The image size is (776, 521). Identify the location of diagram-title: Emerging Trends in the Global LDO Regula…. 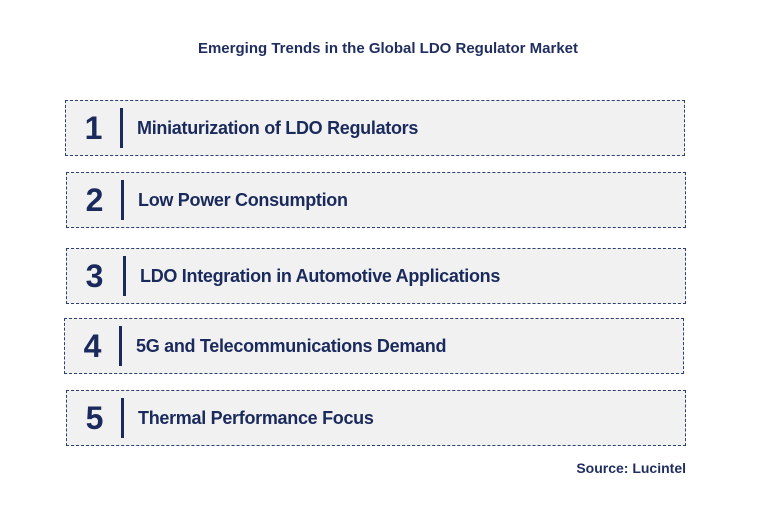
(388, 48).